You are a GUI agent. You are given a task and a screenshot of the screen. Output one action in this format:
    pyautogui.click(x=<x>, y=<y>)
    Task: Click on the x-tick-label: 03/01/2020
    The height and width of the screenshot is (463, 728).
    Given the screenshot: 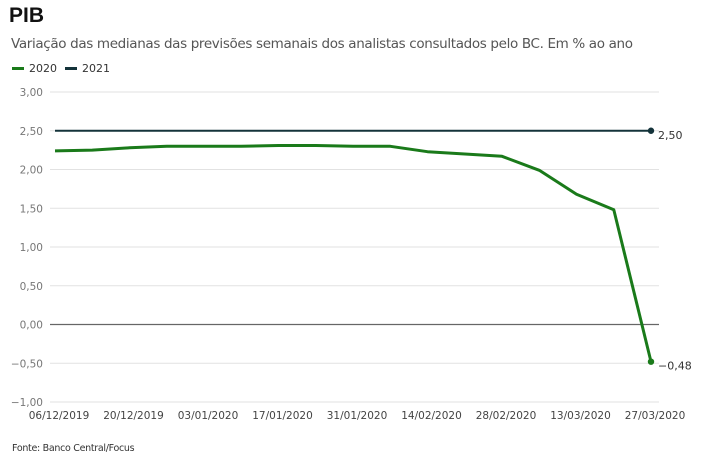 What is the action you would take?
    pyautogui.click(x=208, y=416)
    